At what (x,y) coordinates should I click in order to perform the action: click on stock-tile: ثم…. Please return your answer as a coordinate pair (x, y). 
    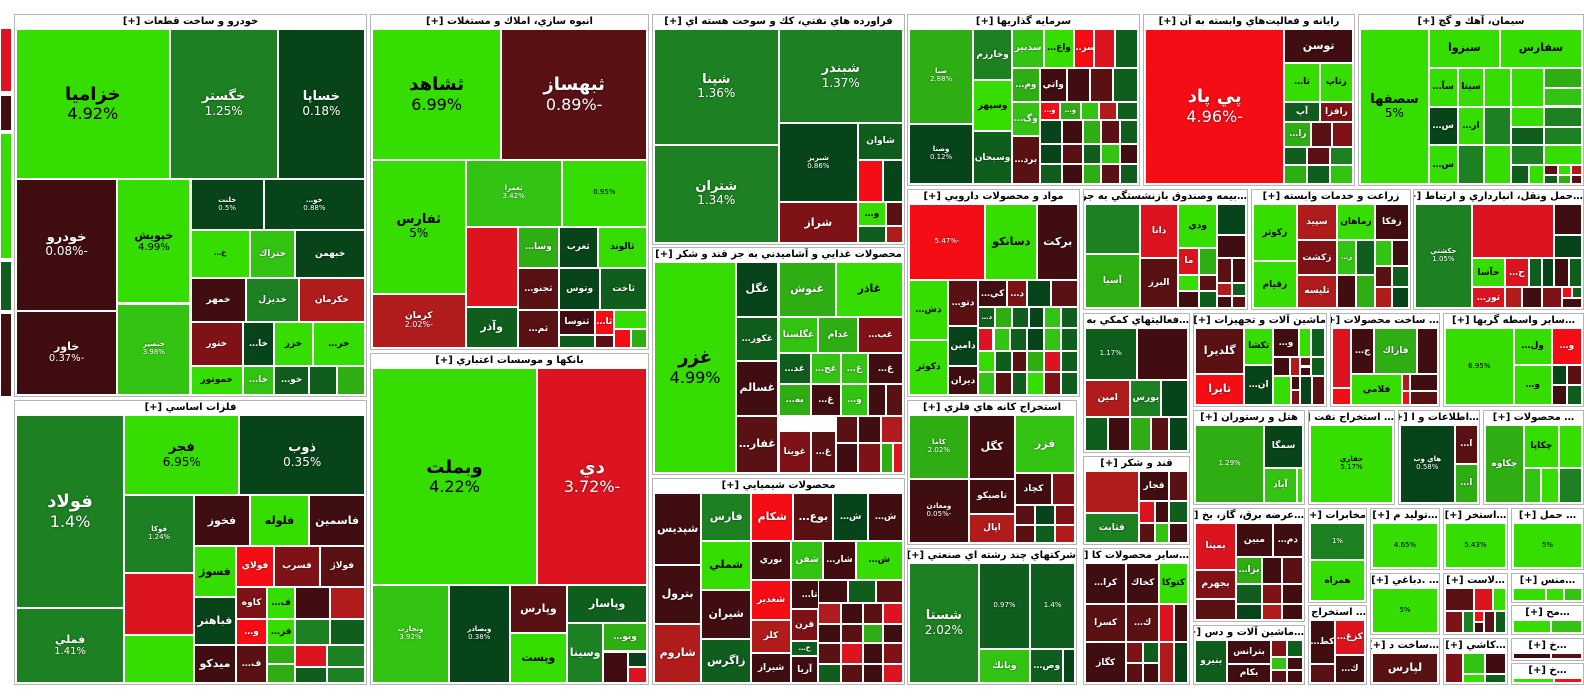
    Looking at the image, I should click on (538, 328).